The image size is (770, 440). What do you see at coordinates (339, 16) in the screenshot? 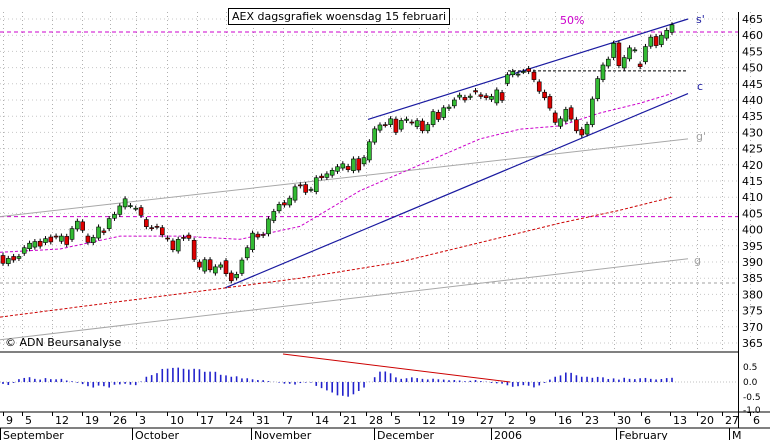
I see `chart-title: AEX dagsgrafiek woensdag 15 februari` at bounding box center [339, 16].